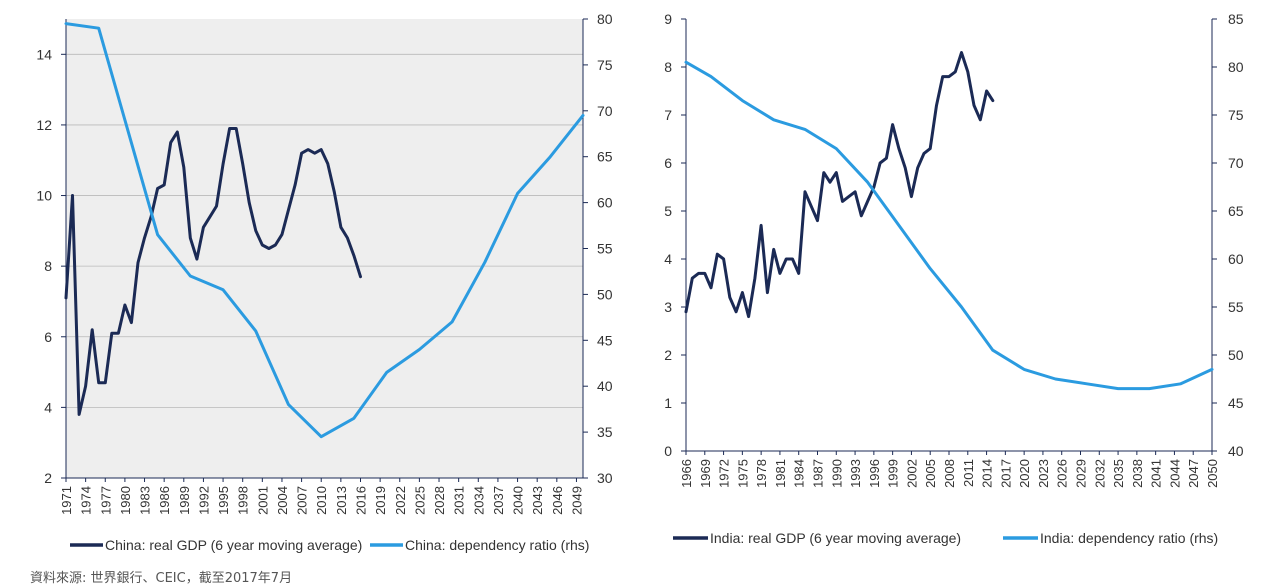  Describe the element at coordinates (48, 337) in the screenshot. I see `china-left-tick-label: 6` at that location.